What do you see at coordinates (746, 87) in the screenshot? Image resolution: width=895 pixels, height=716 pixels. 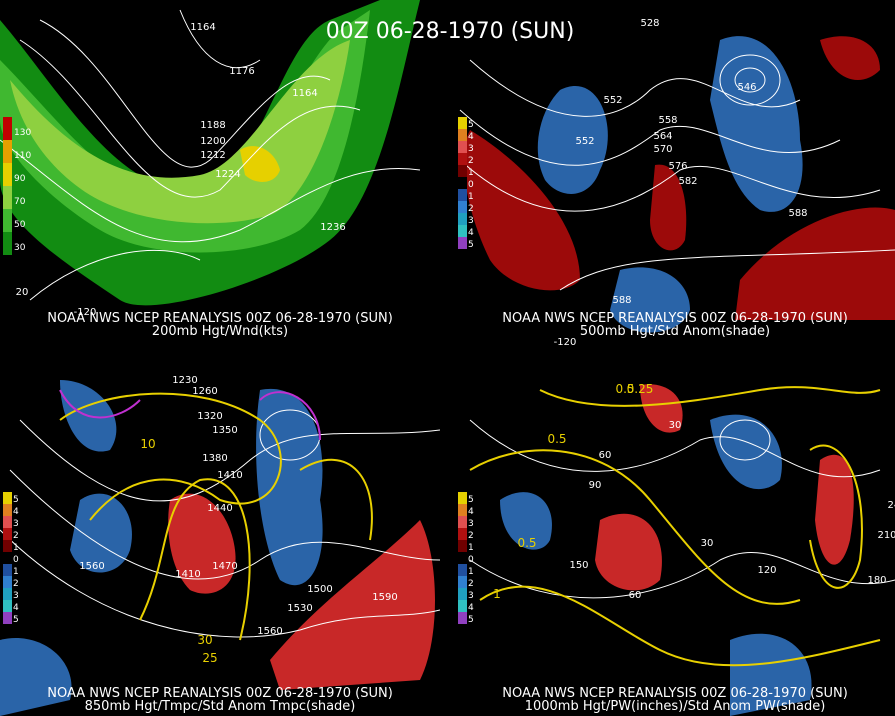 I see `contour-label: 546` at bounding box center [746, 87].